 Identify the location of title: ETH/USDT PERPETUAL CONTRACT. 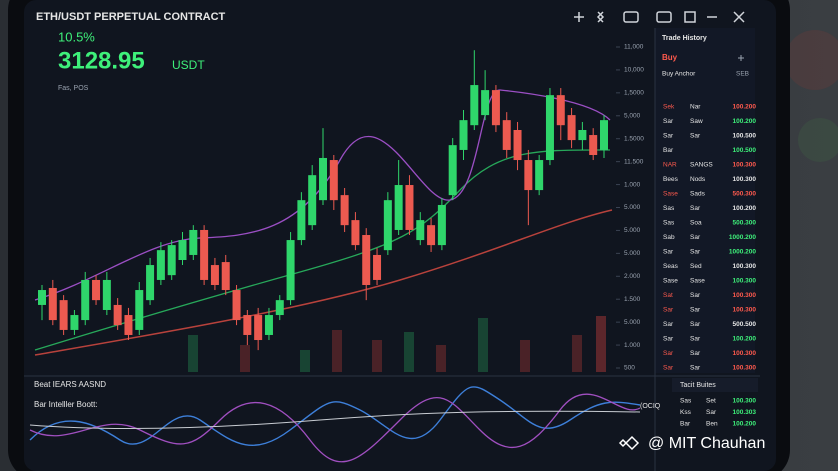
(131, 17).